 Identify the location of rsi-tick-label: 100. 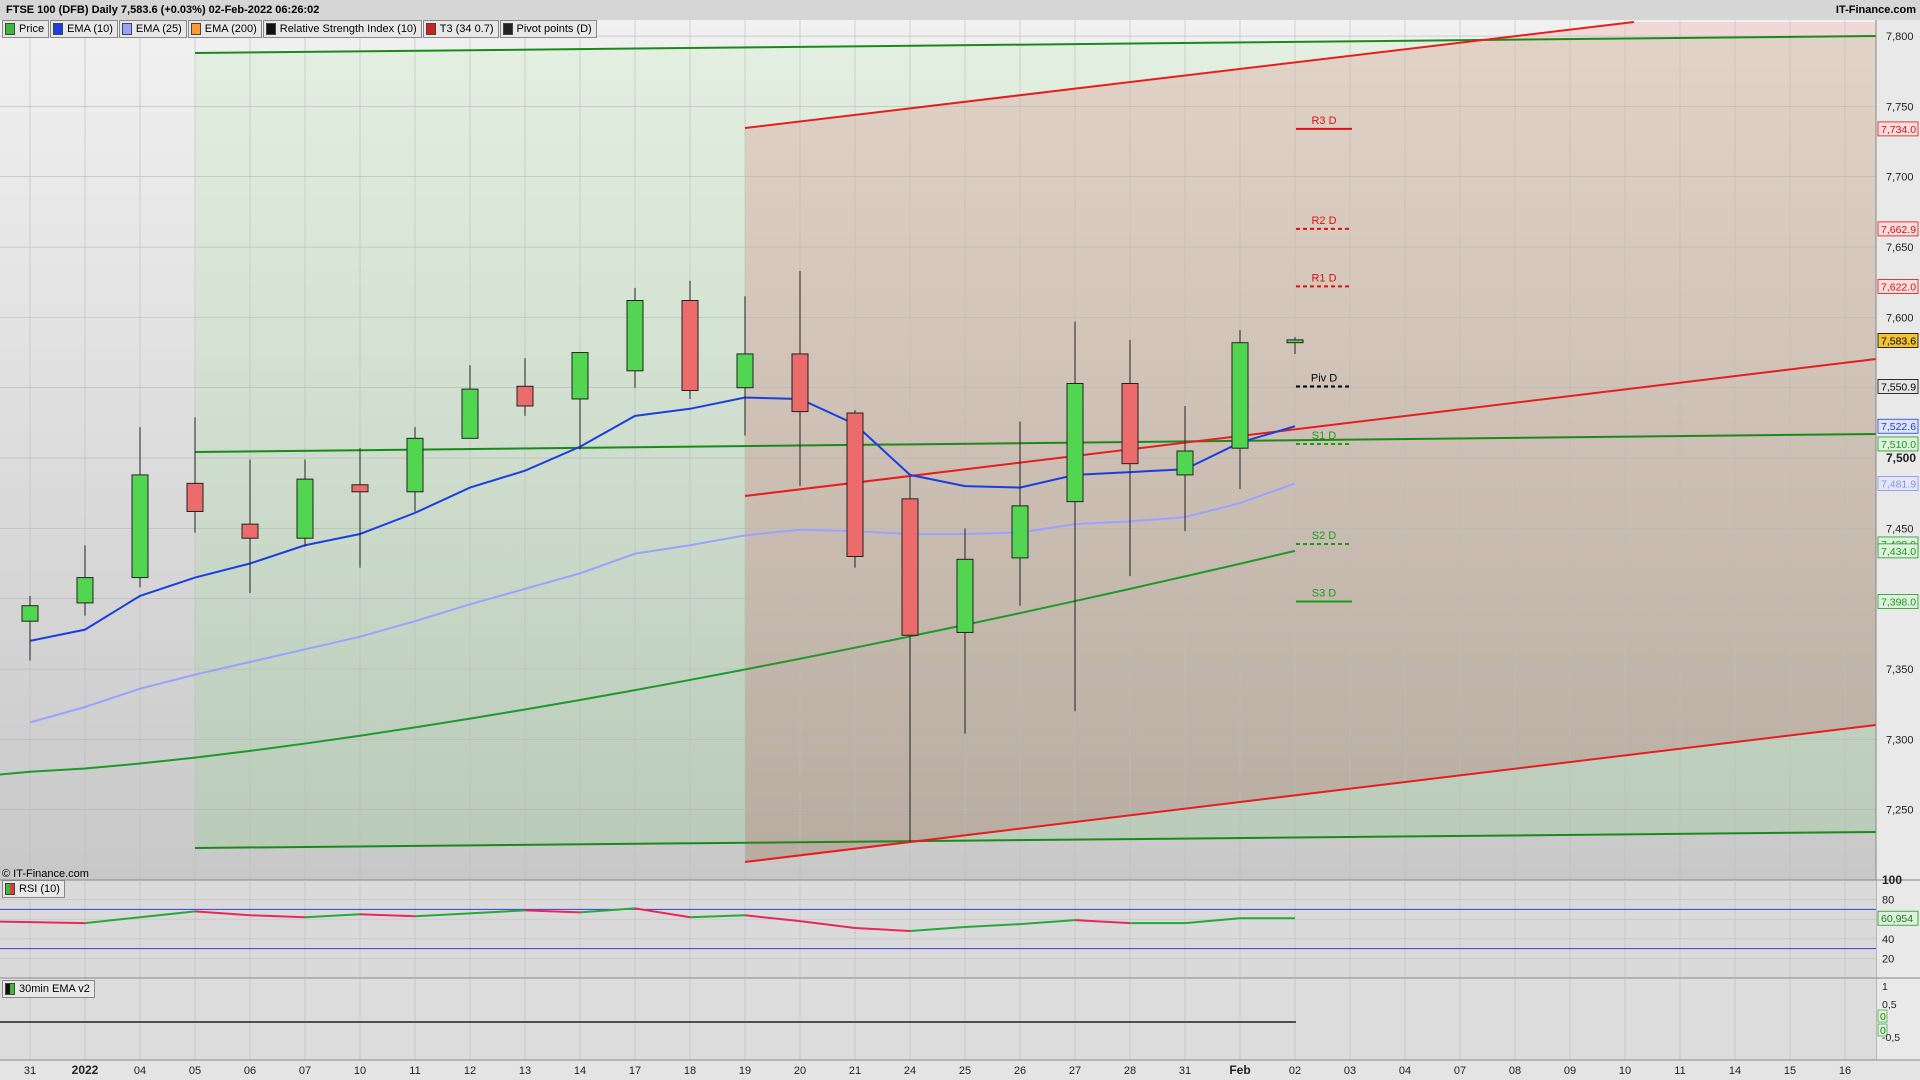
(1892, 880).